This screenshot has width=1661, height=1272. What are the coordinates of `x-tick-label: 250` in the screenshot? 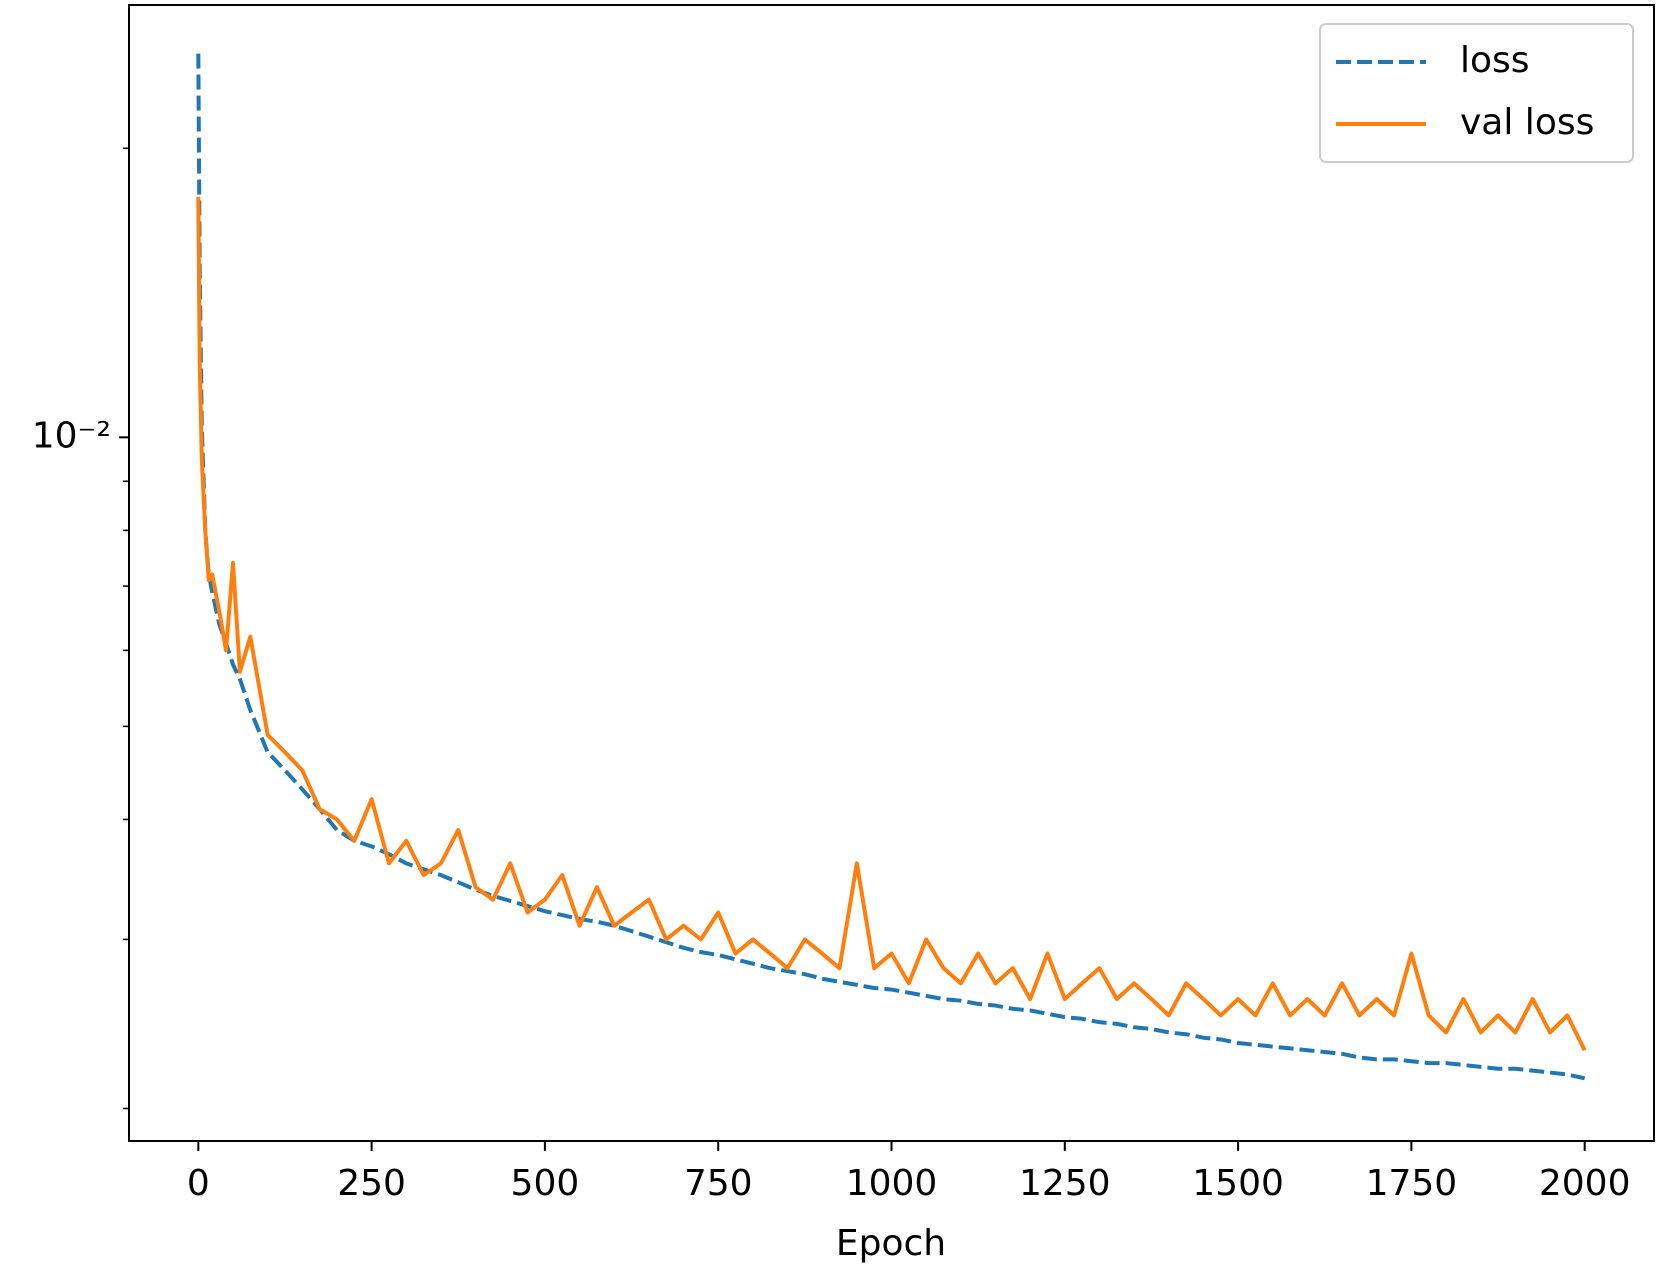 It's located at (371, 1183).